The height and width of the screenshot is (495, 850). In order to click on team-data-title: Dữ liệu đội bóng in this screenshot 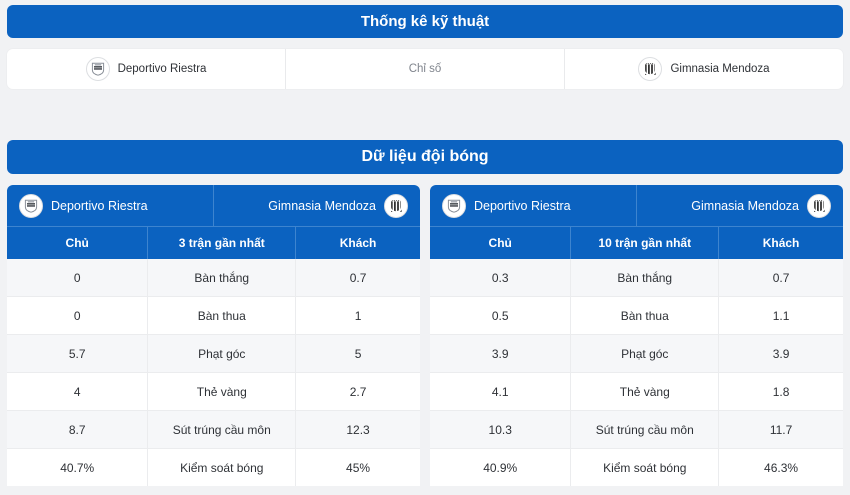, I will do `click(425, 156)`.